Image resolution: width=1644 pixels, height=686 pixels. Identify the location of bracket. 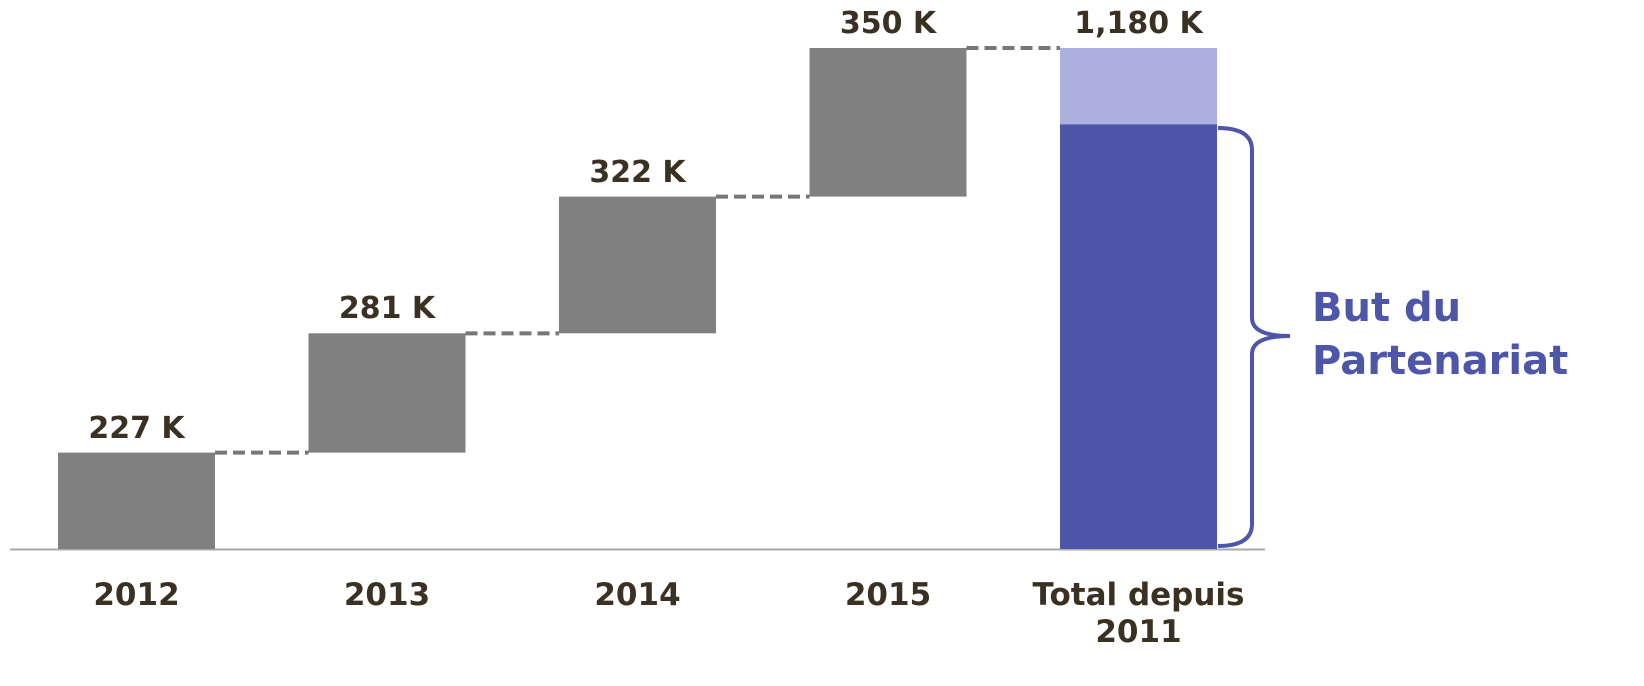
(1254, 337).